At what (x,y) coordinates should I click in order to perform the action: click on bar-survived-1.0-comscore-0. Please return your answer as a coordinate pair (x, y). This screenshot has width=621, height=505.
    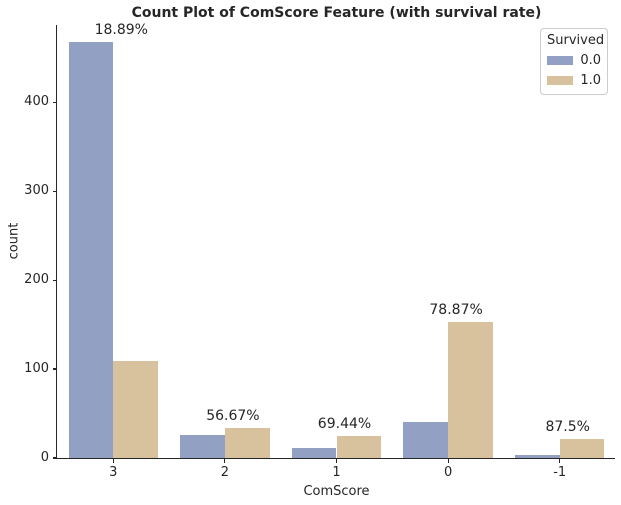
    Looking at the image, I should click on (470, 389).